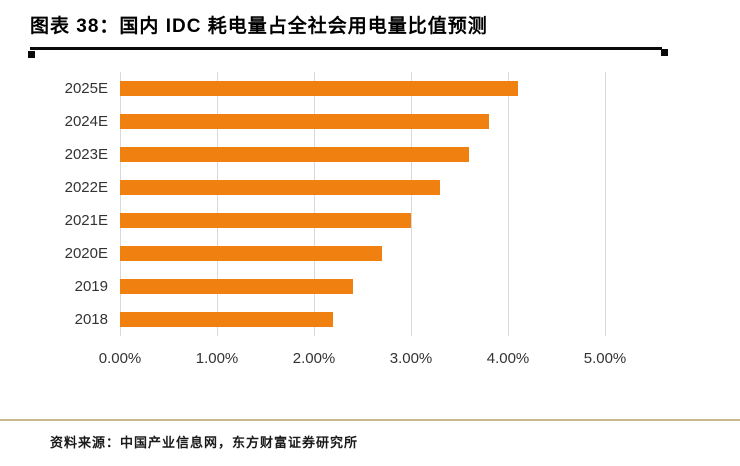 This screenshot has width=740, height=466. Describe the element at coordinates (363, 363) in the screenshot. I see `x-axis: 0.00% 1.00% 2.00% 3.00% 4.00% 5.00%` at that location.